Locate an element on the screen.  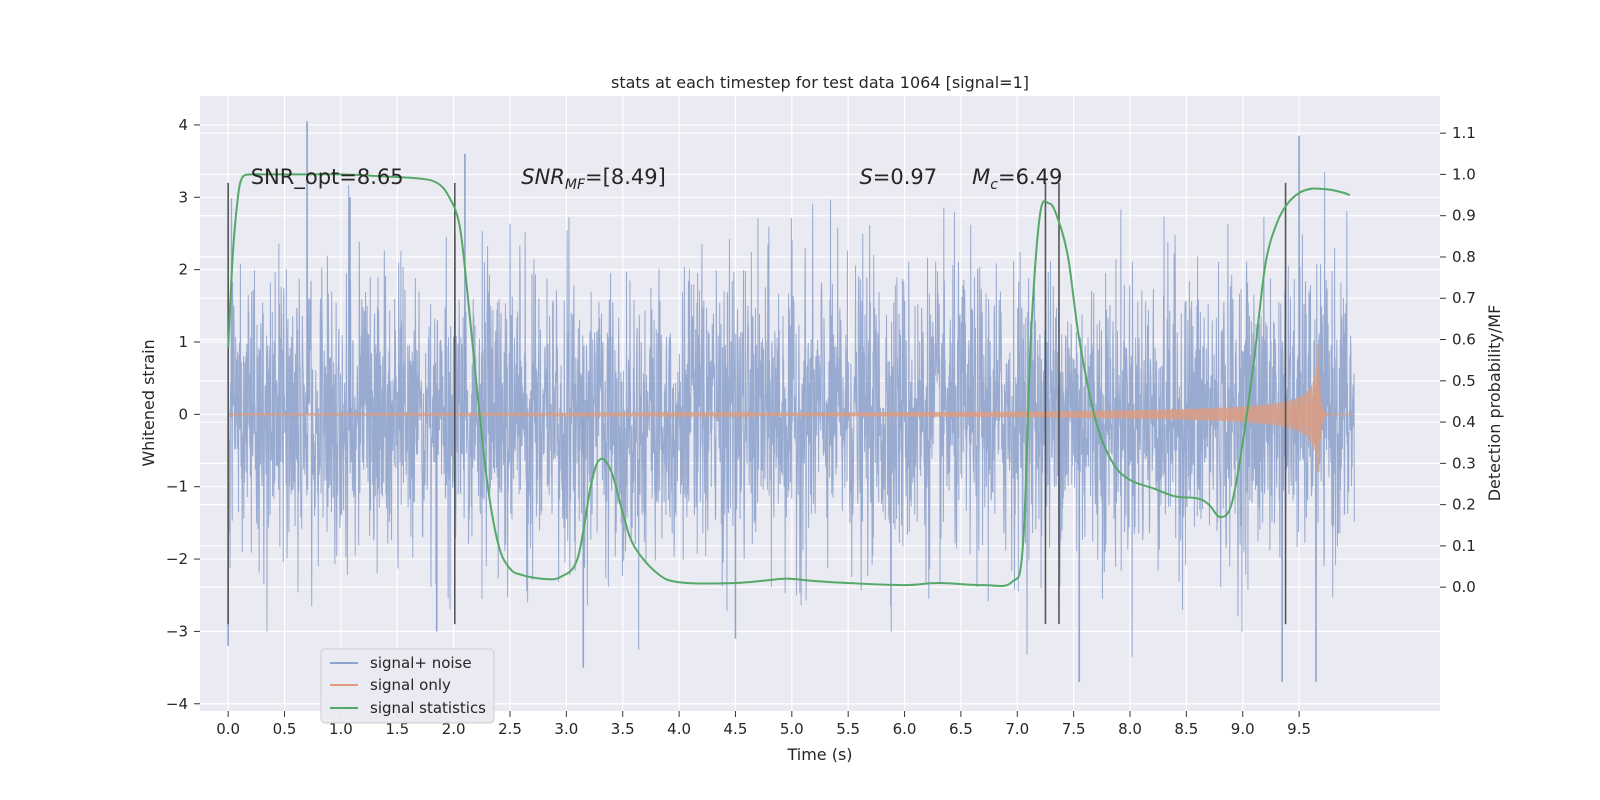
x-tick-label-14: 7.0 is located at coordinates (1017, 729).